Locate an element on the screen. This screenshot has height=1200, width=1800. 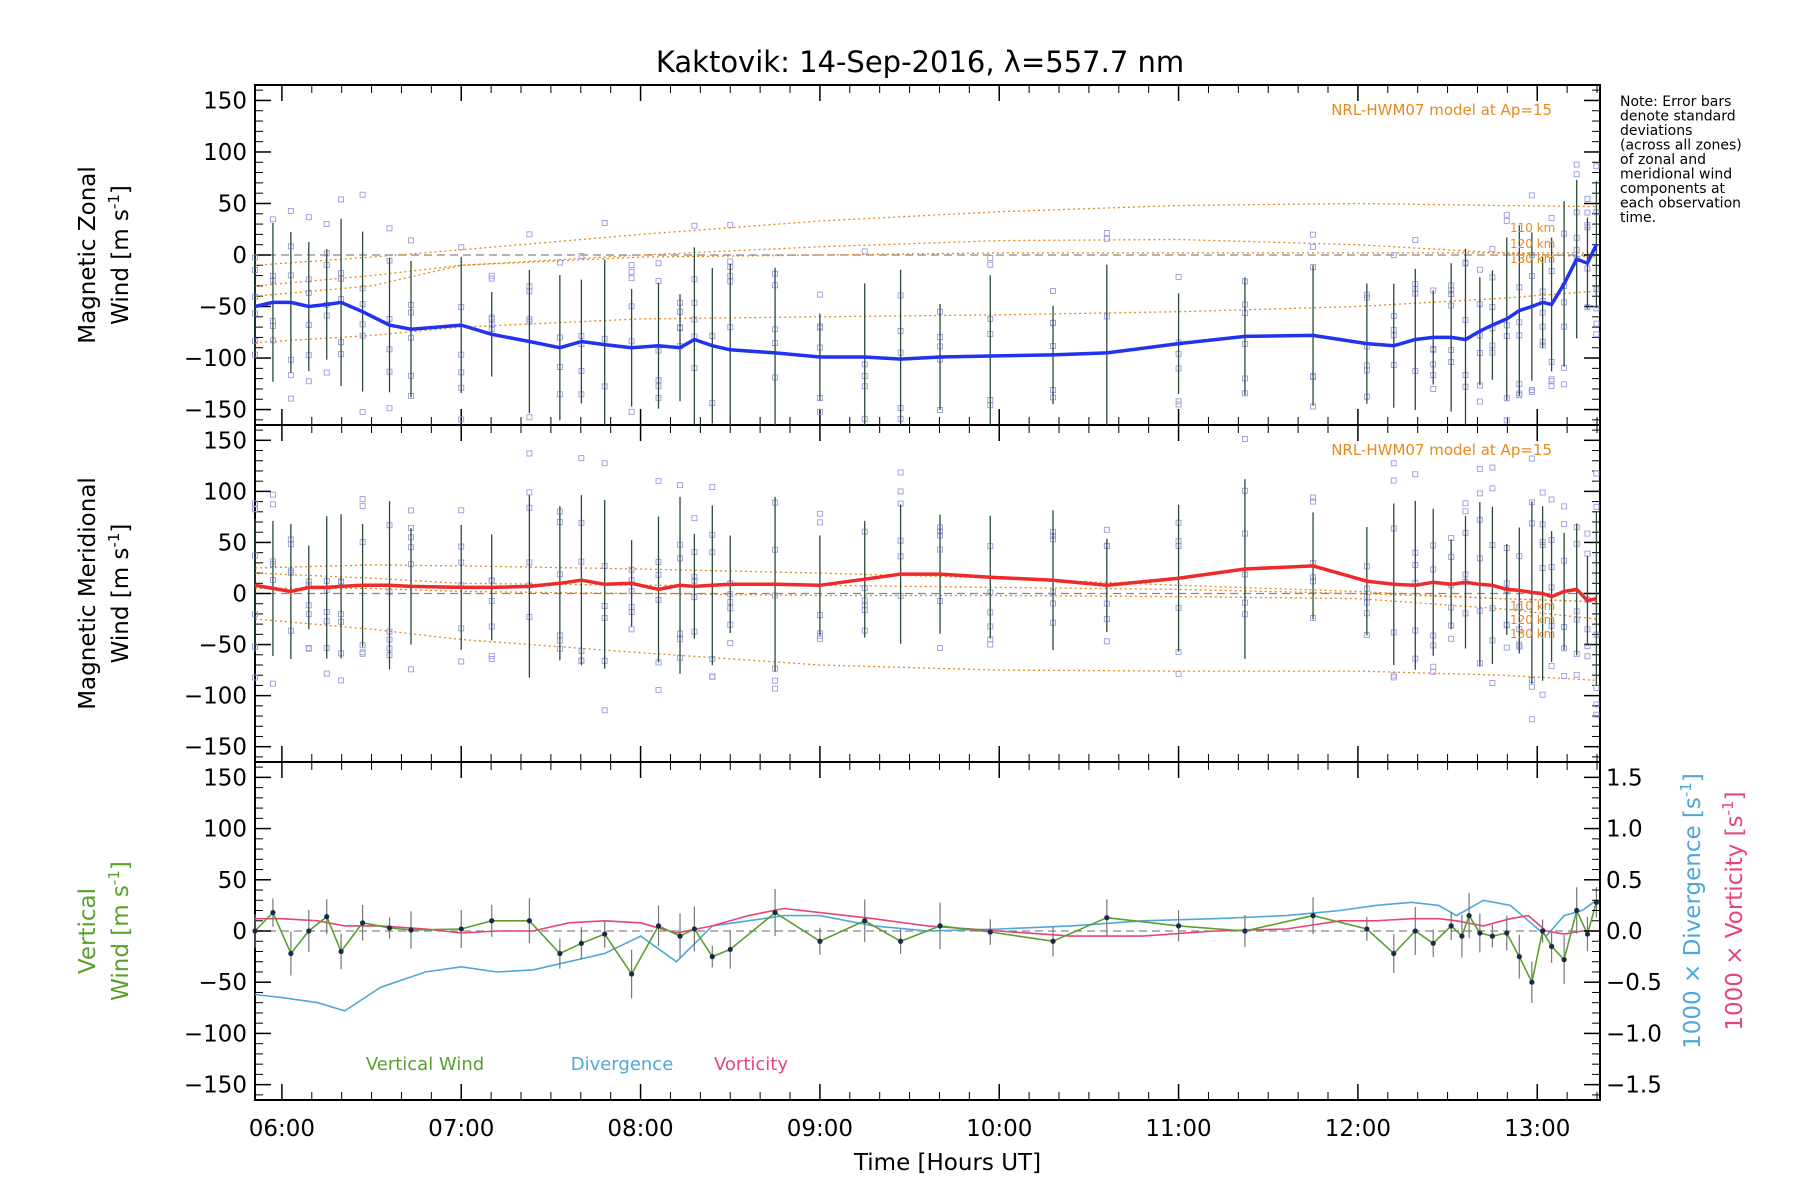
vorticity-axis-label: 1000 × Vorticity [s-1] is located at coordinates (1733, 910).